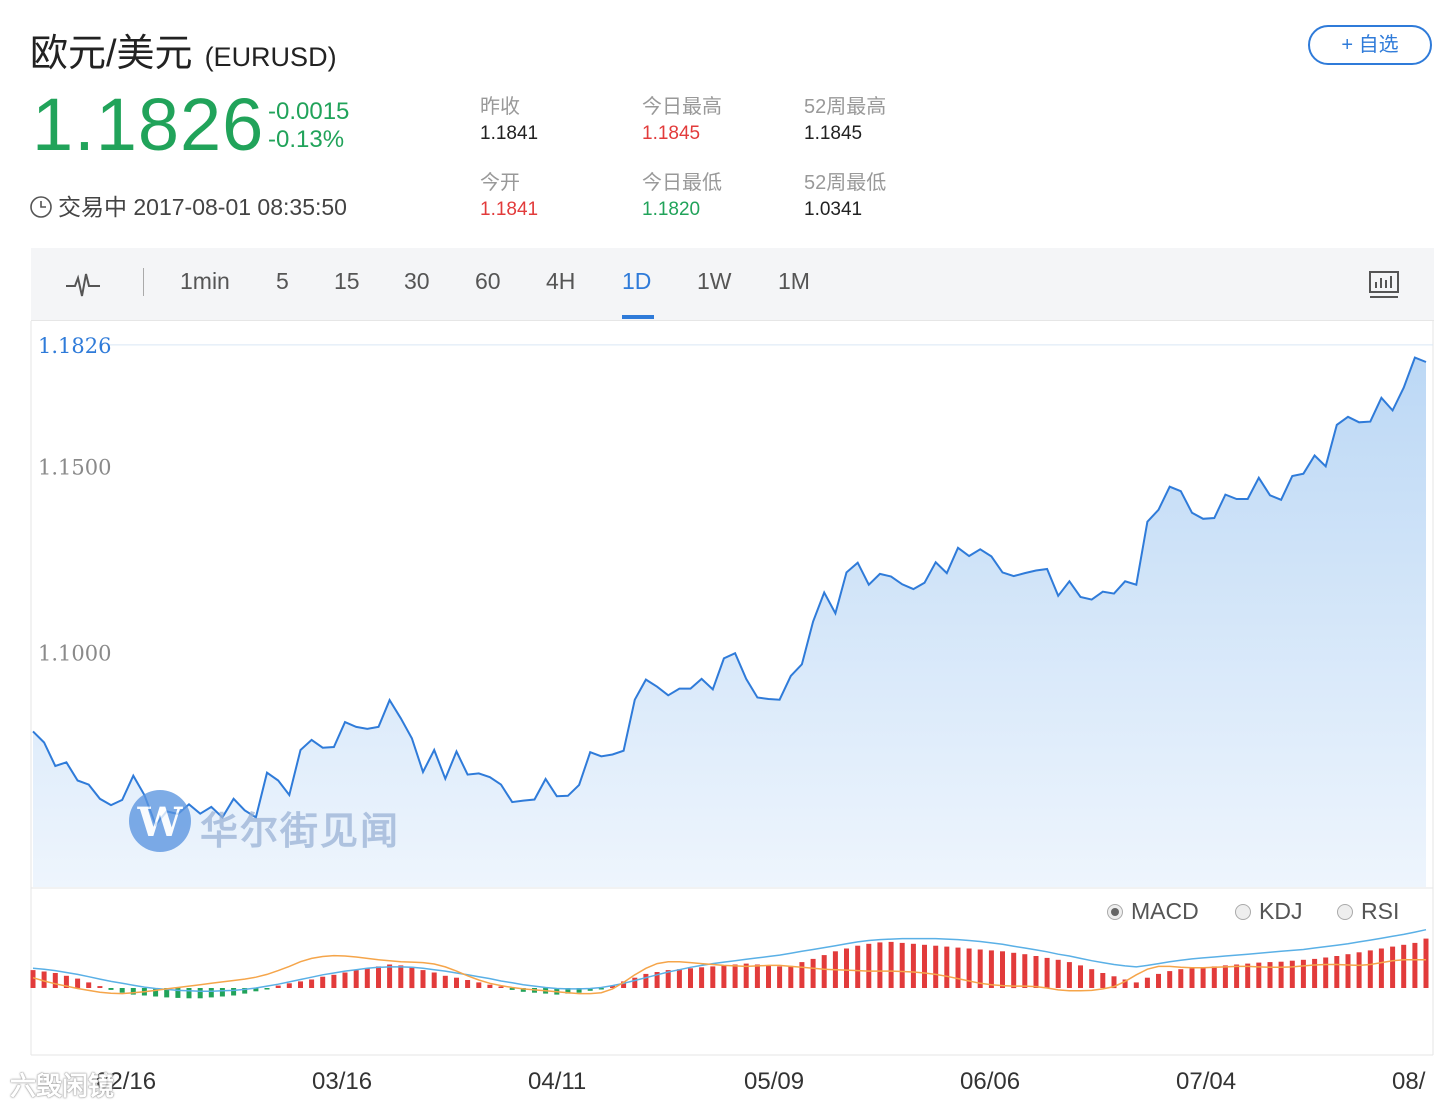 The height and width of the screenshot is (1108, 1454). What do you see at coordinates (729, 960) in the screenshot?
I see `macd-dif-line` at bounding box center [729, 960].